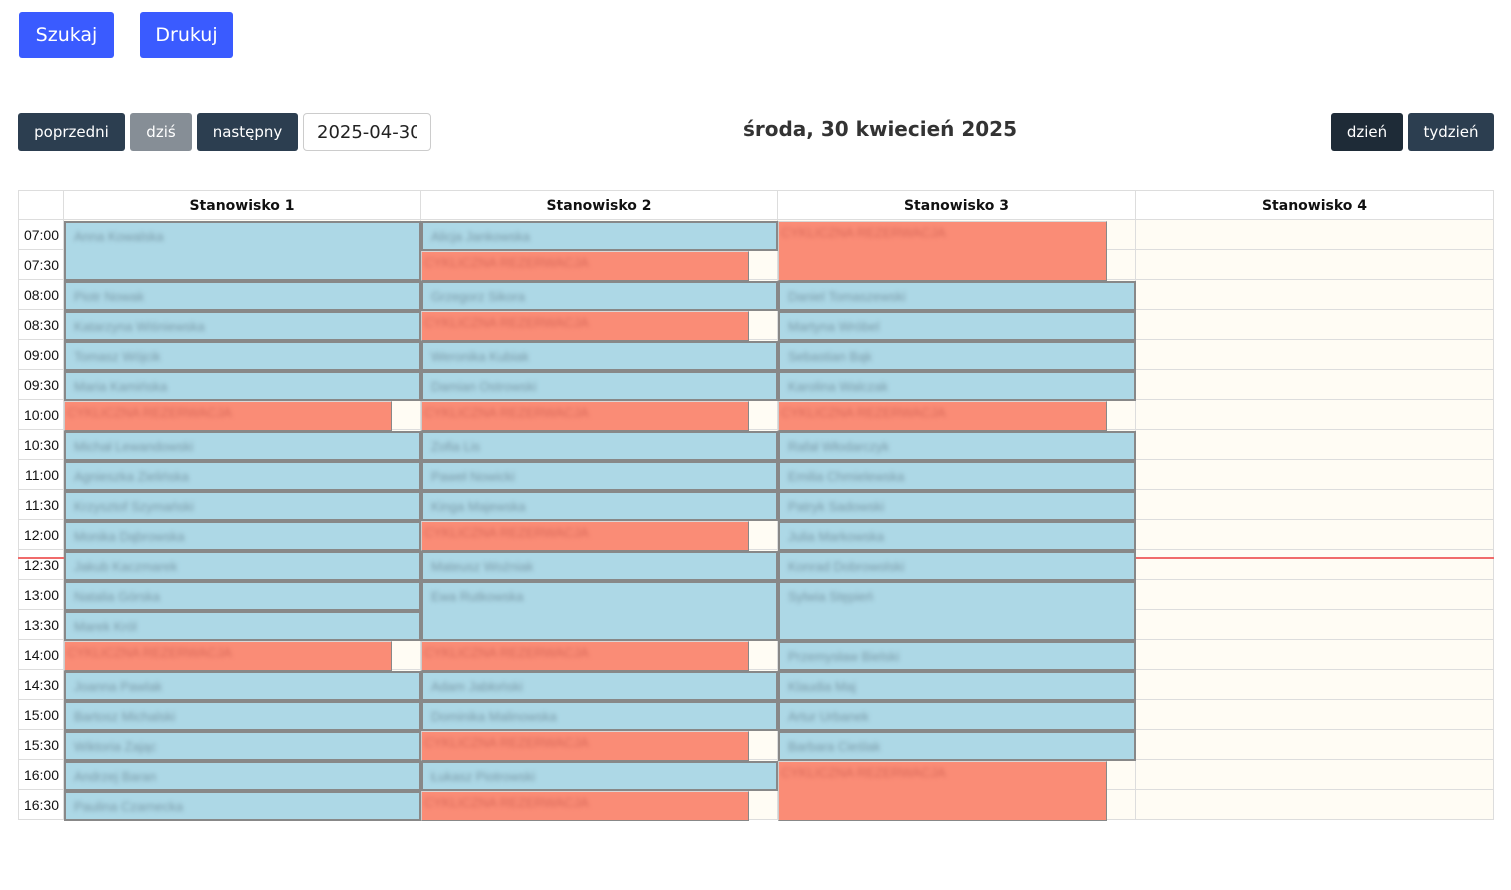  I want to click on time-label: 16:00, so click(41, 775).